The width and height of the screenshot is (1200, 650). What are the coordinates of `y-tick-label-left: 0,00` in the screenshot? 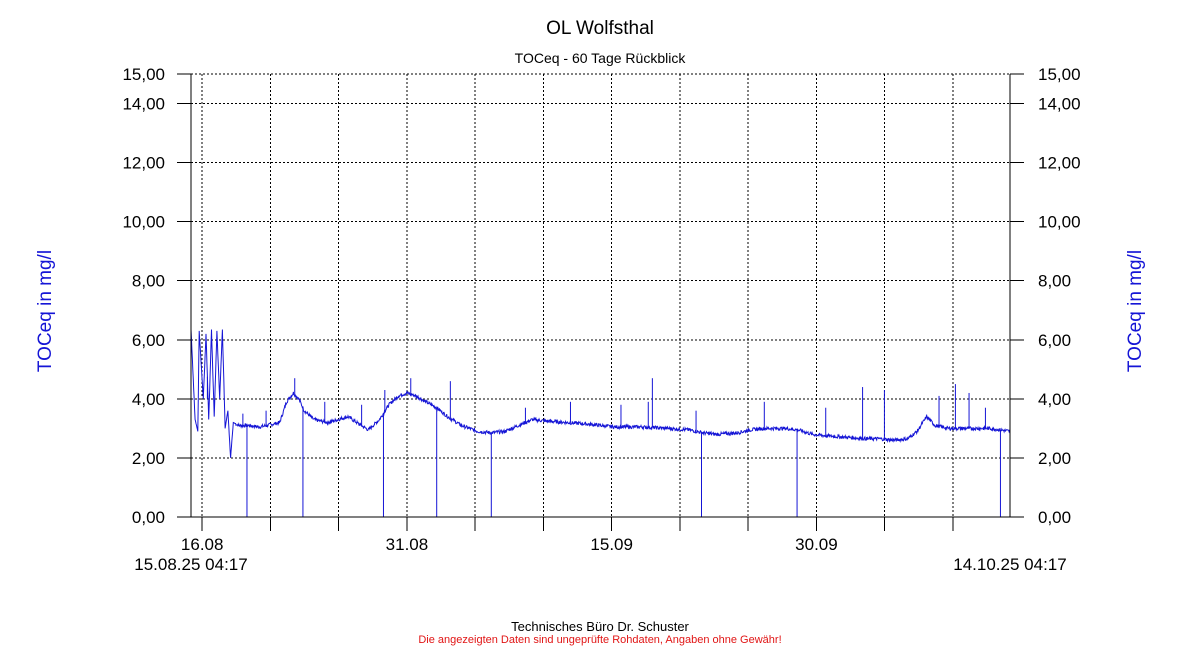 It's located at (148, 517).